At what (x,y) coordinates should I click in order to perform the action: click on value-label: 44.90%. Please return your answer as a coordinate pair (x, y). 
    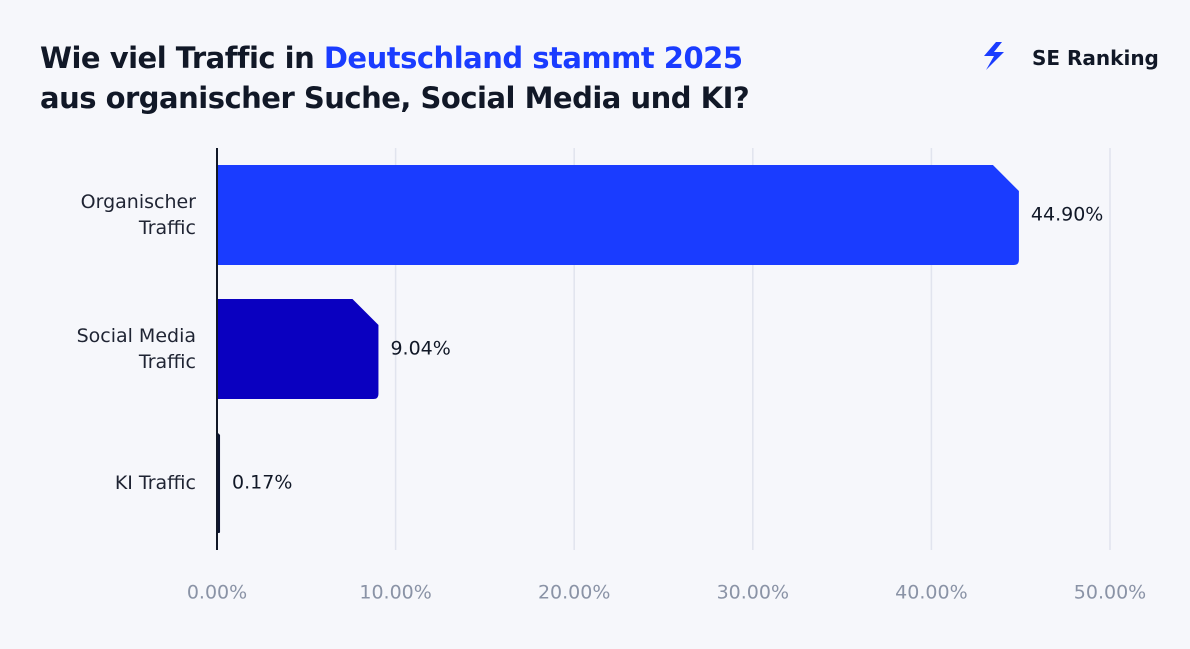
    Looking at the image, I should click on (1067, 215).